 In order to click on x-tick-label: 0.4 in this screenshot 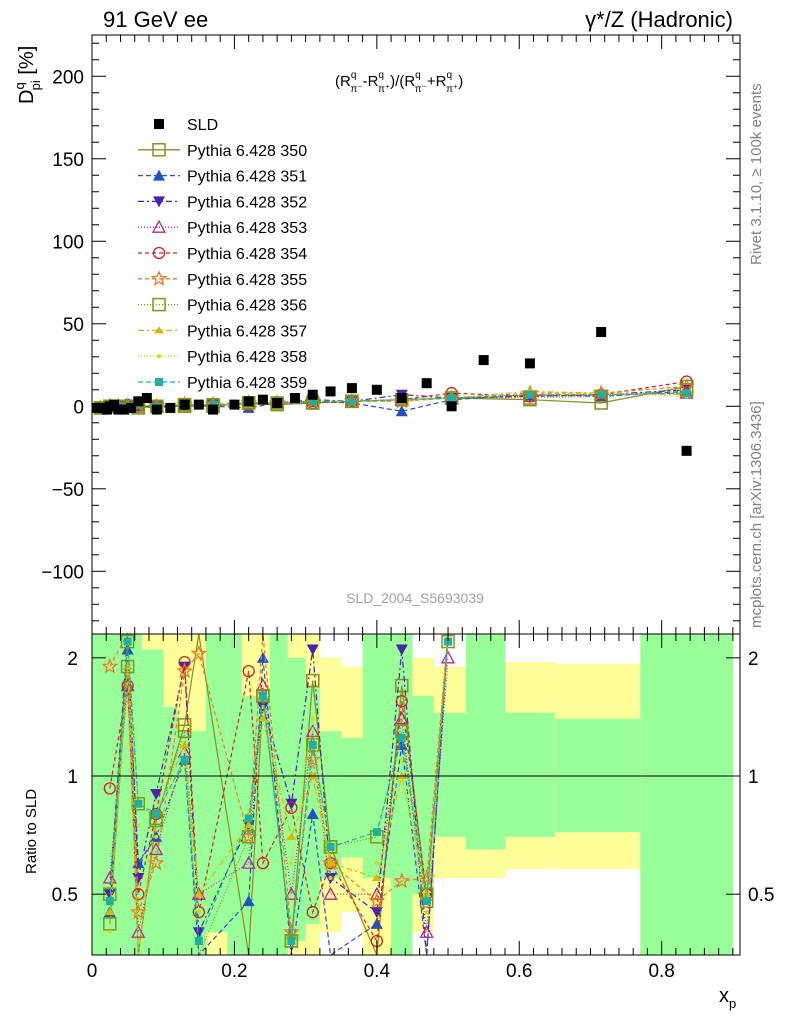, I will do `click(377, 971)`.